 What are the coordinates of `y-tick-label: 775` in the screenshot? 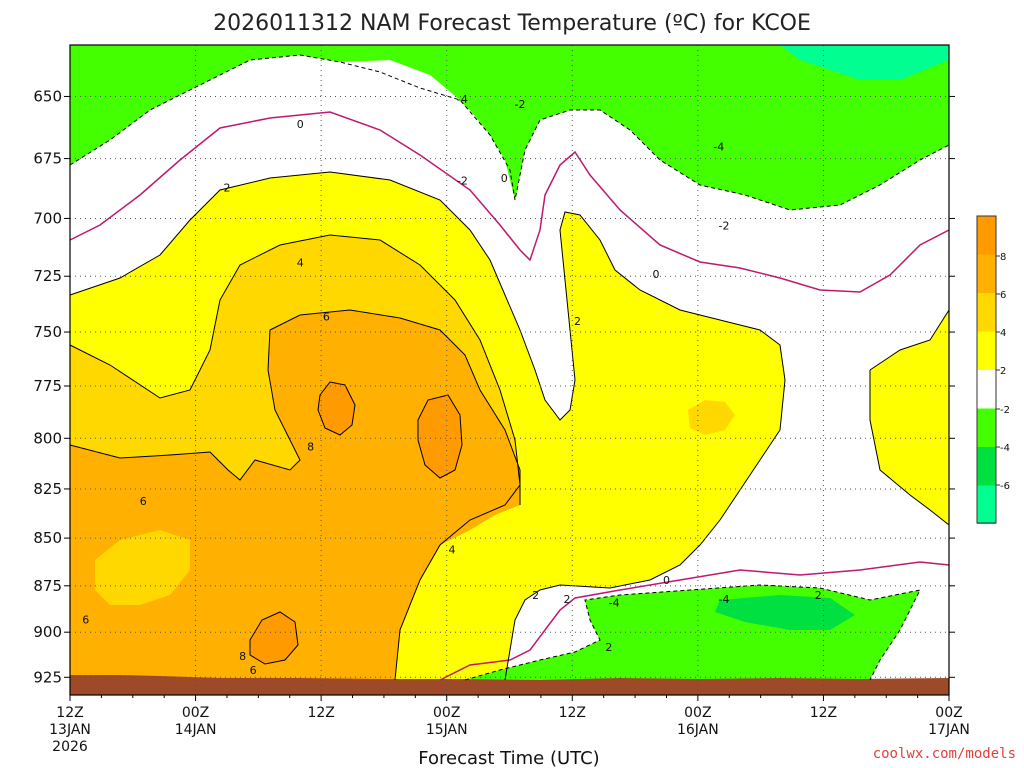 It's located at (47, 386).